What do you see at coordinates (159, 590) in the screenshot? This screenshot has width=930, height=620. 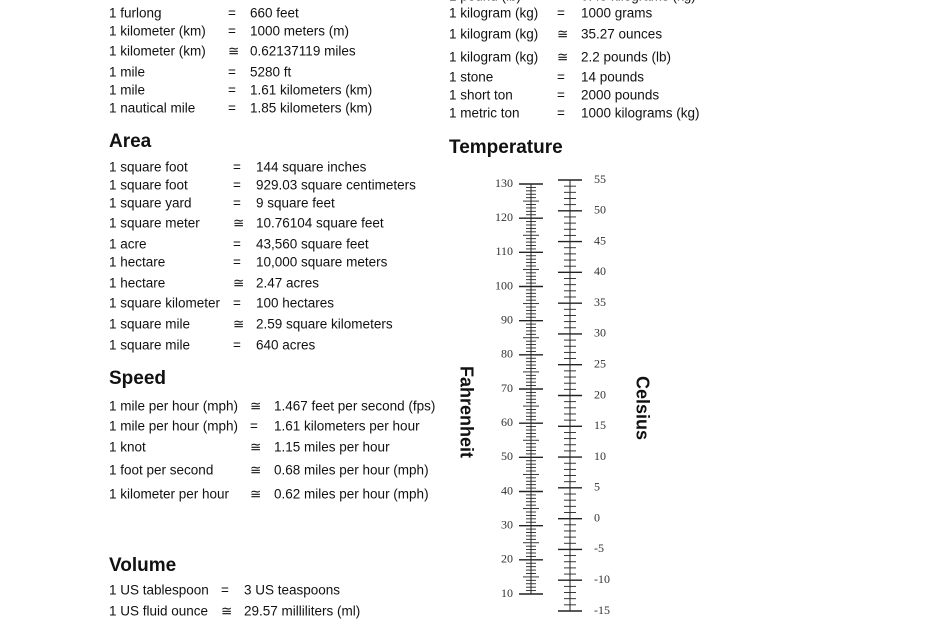 I see `row-label: 1 US tablespoon` at bounding box center [159, 590].